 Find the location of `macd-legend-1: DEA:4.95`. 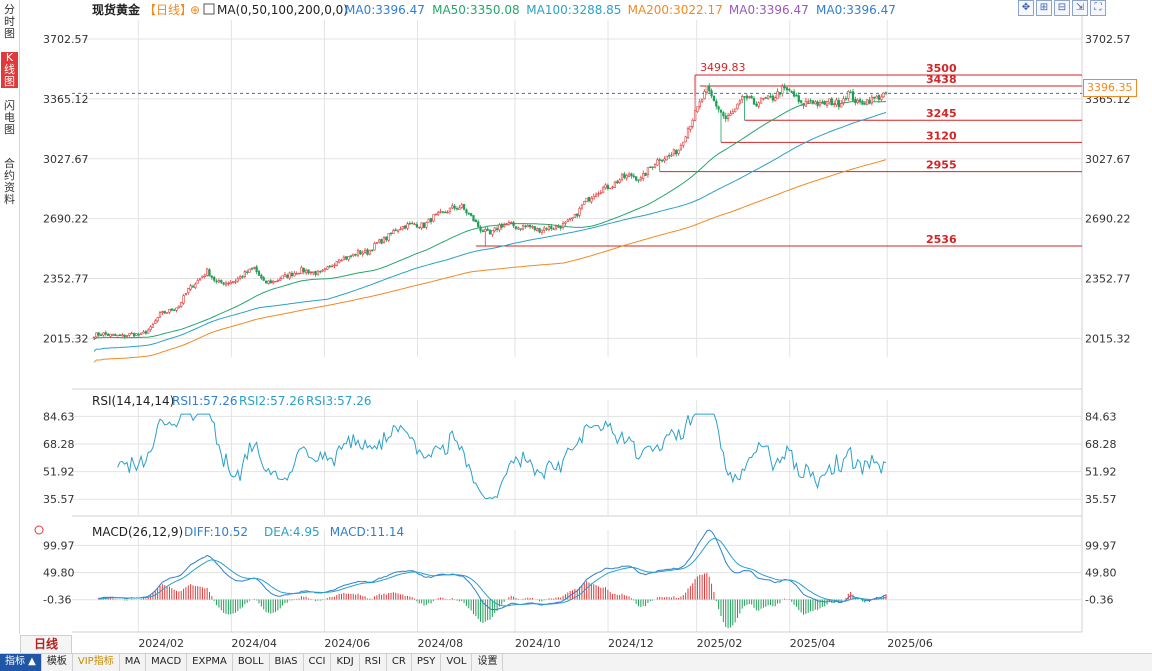

macd-legend-1: DEA:4.95 is located at coordinates (292, 532).